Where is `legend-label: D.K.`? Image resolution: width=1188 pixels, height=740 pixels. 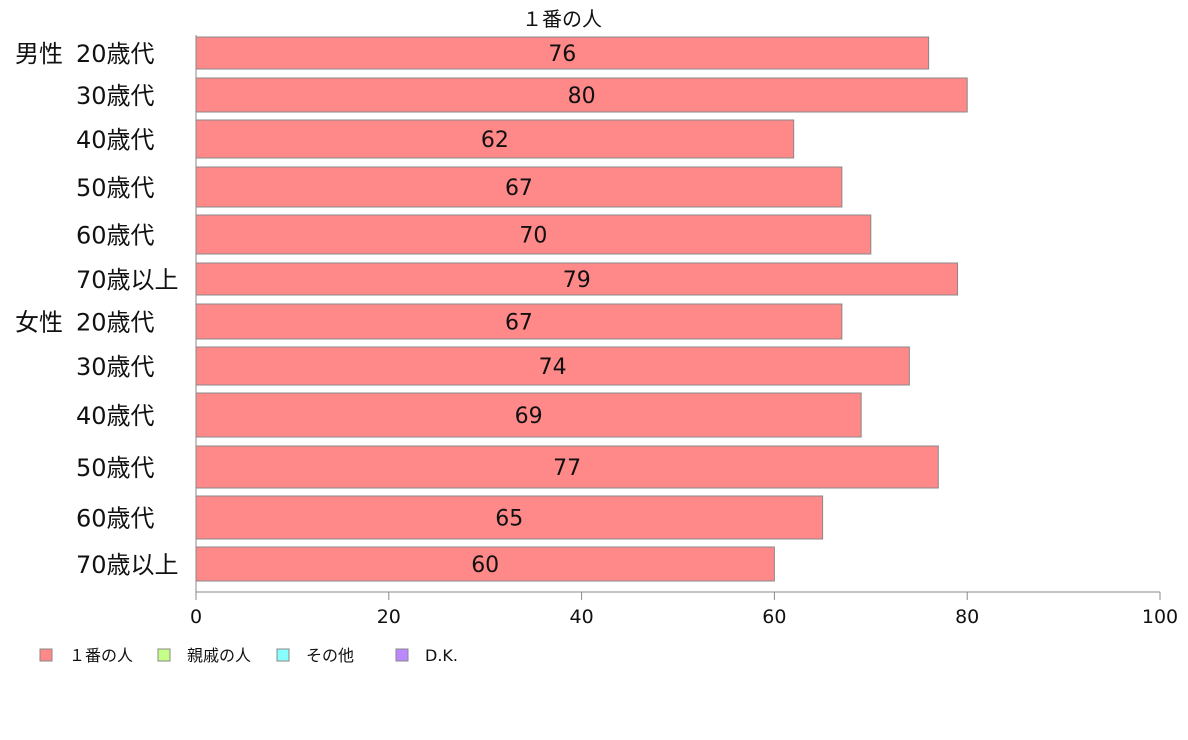
legend-label: D.K. is located at coordinates (441, 655).